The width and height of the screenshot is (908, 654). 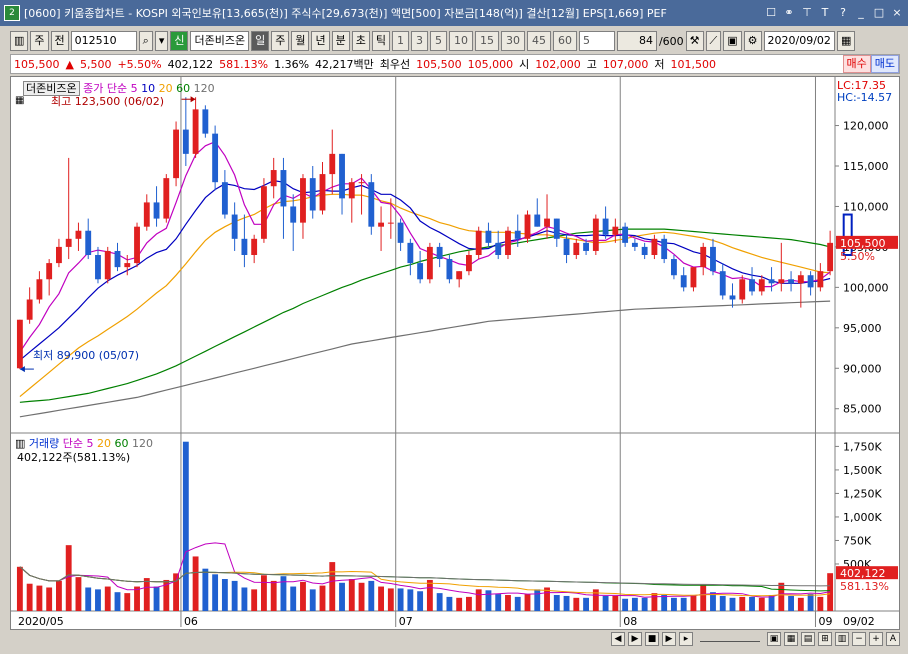 I want to click on gear-icon: ⚙, so click(x=752, y=41).